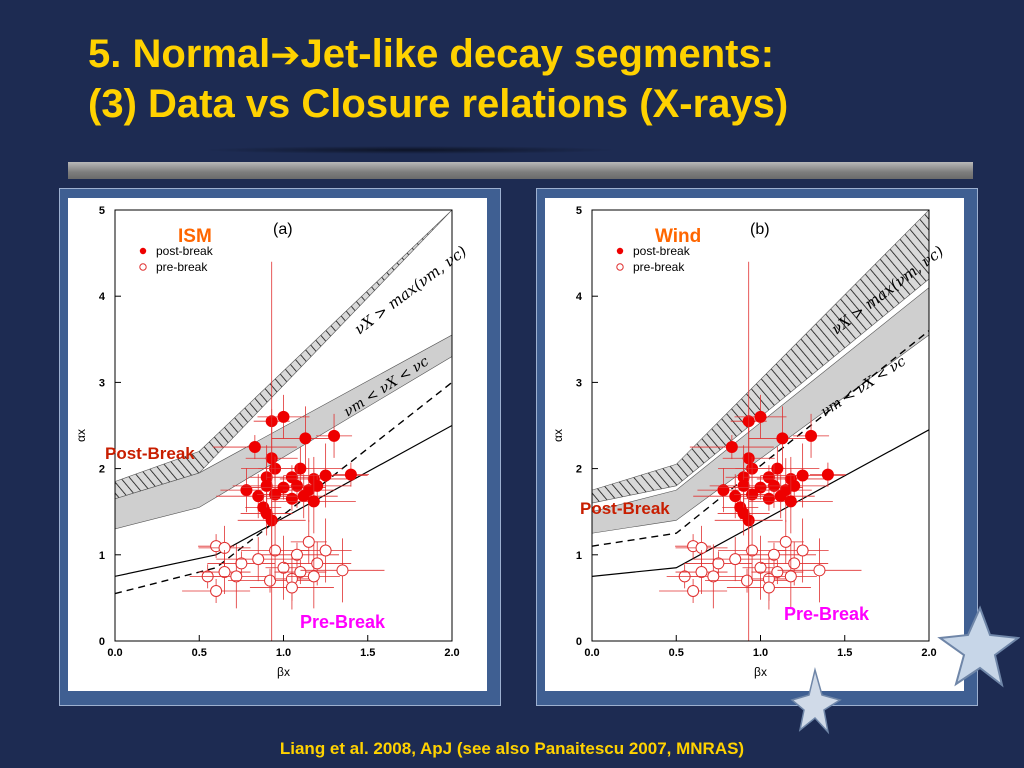 Image resolution: width=1024 pixels, height=768 pixels. Describe the element at coordinates (179, 54) in the screenshot. I see `title-text-a: 5. Normal` at that location.